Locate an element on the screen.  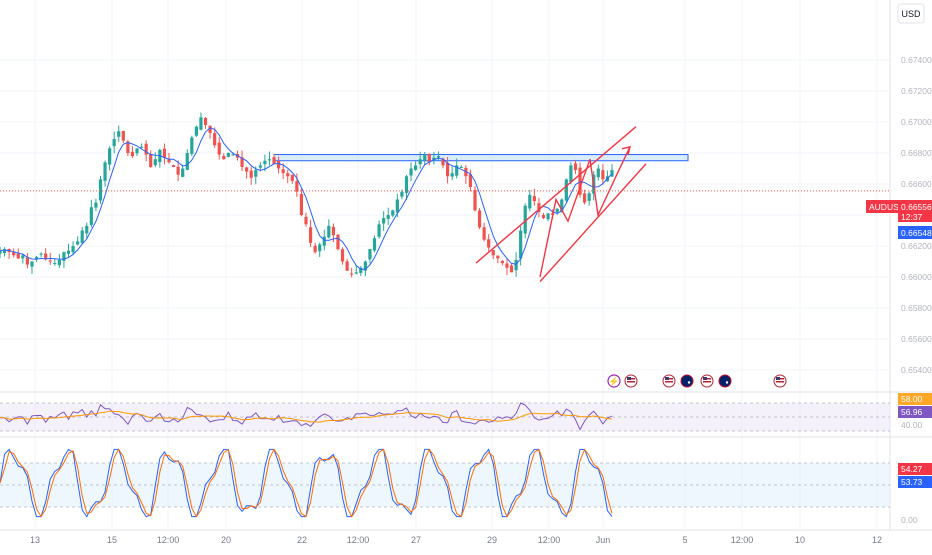
currency-label: USD is located at coordinates (911, 14).